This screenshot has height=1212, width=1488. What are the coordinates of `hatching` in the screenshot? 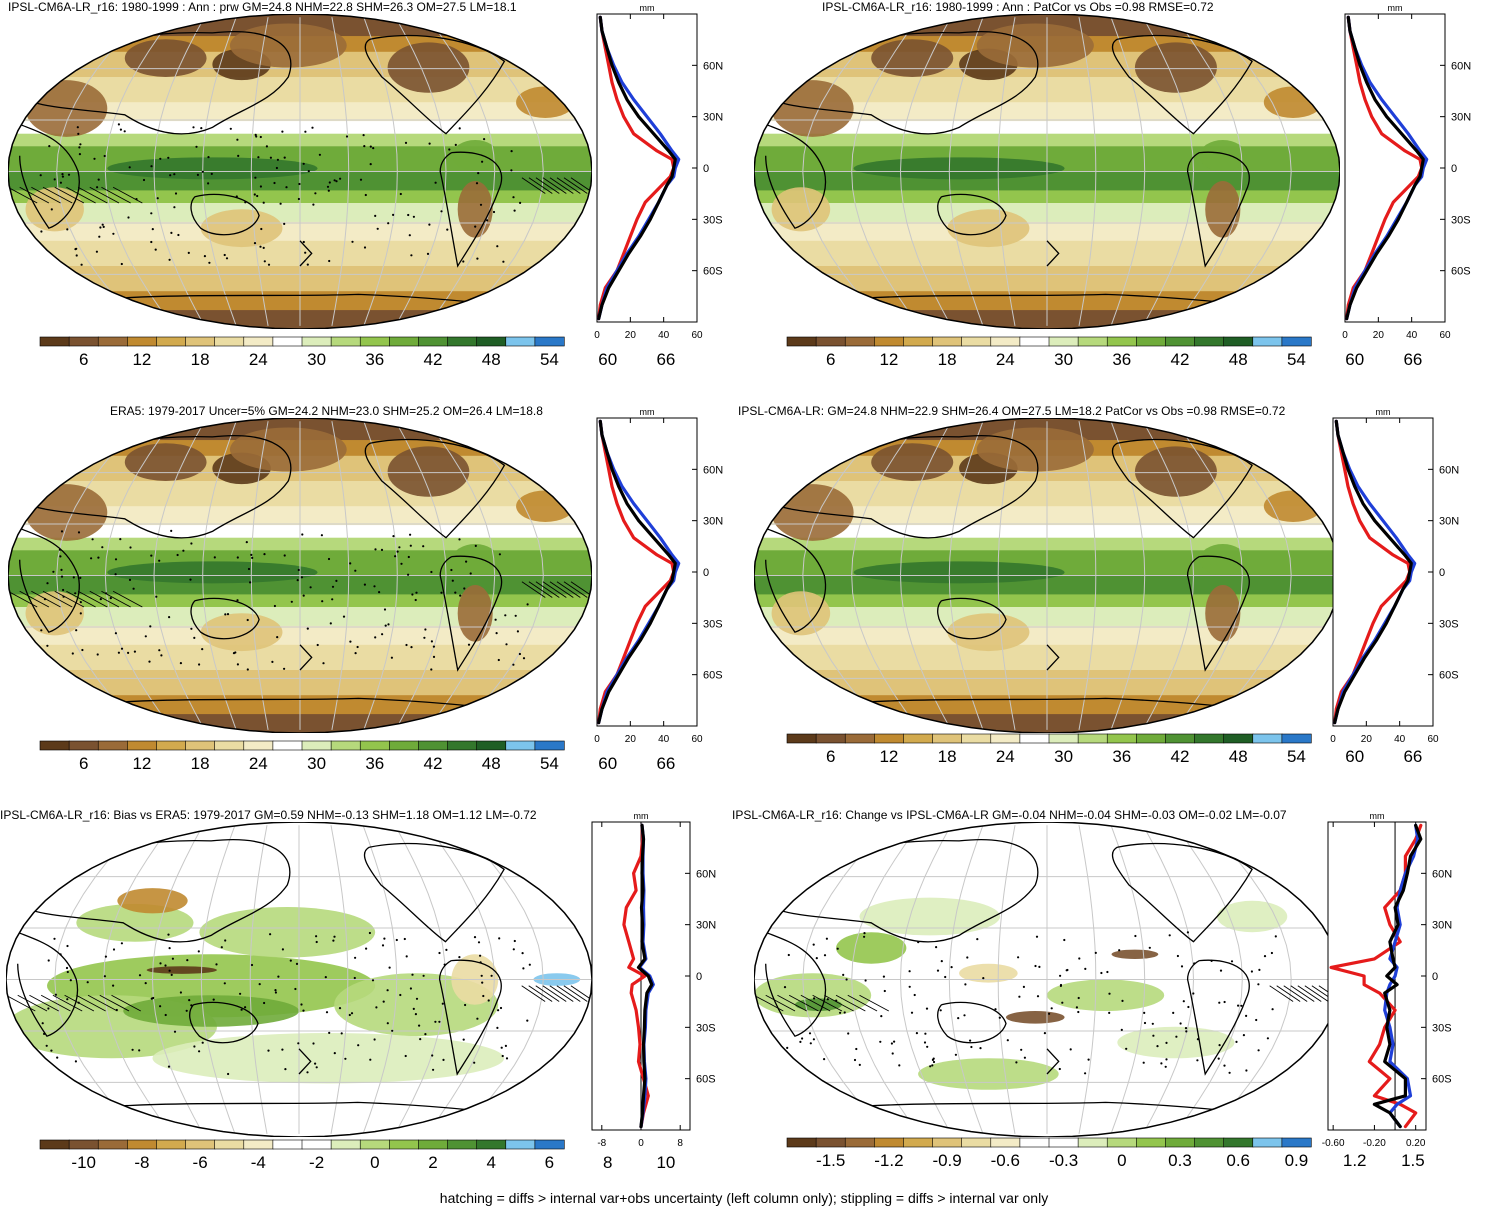 It's located at (1047, 998).